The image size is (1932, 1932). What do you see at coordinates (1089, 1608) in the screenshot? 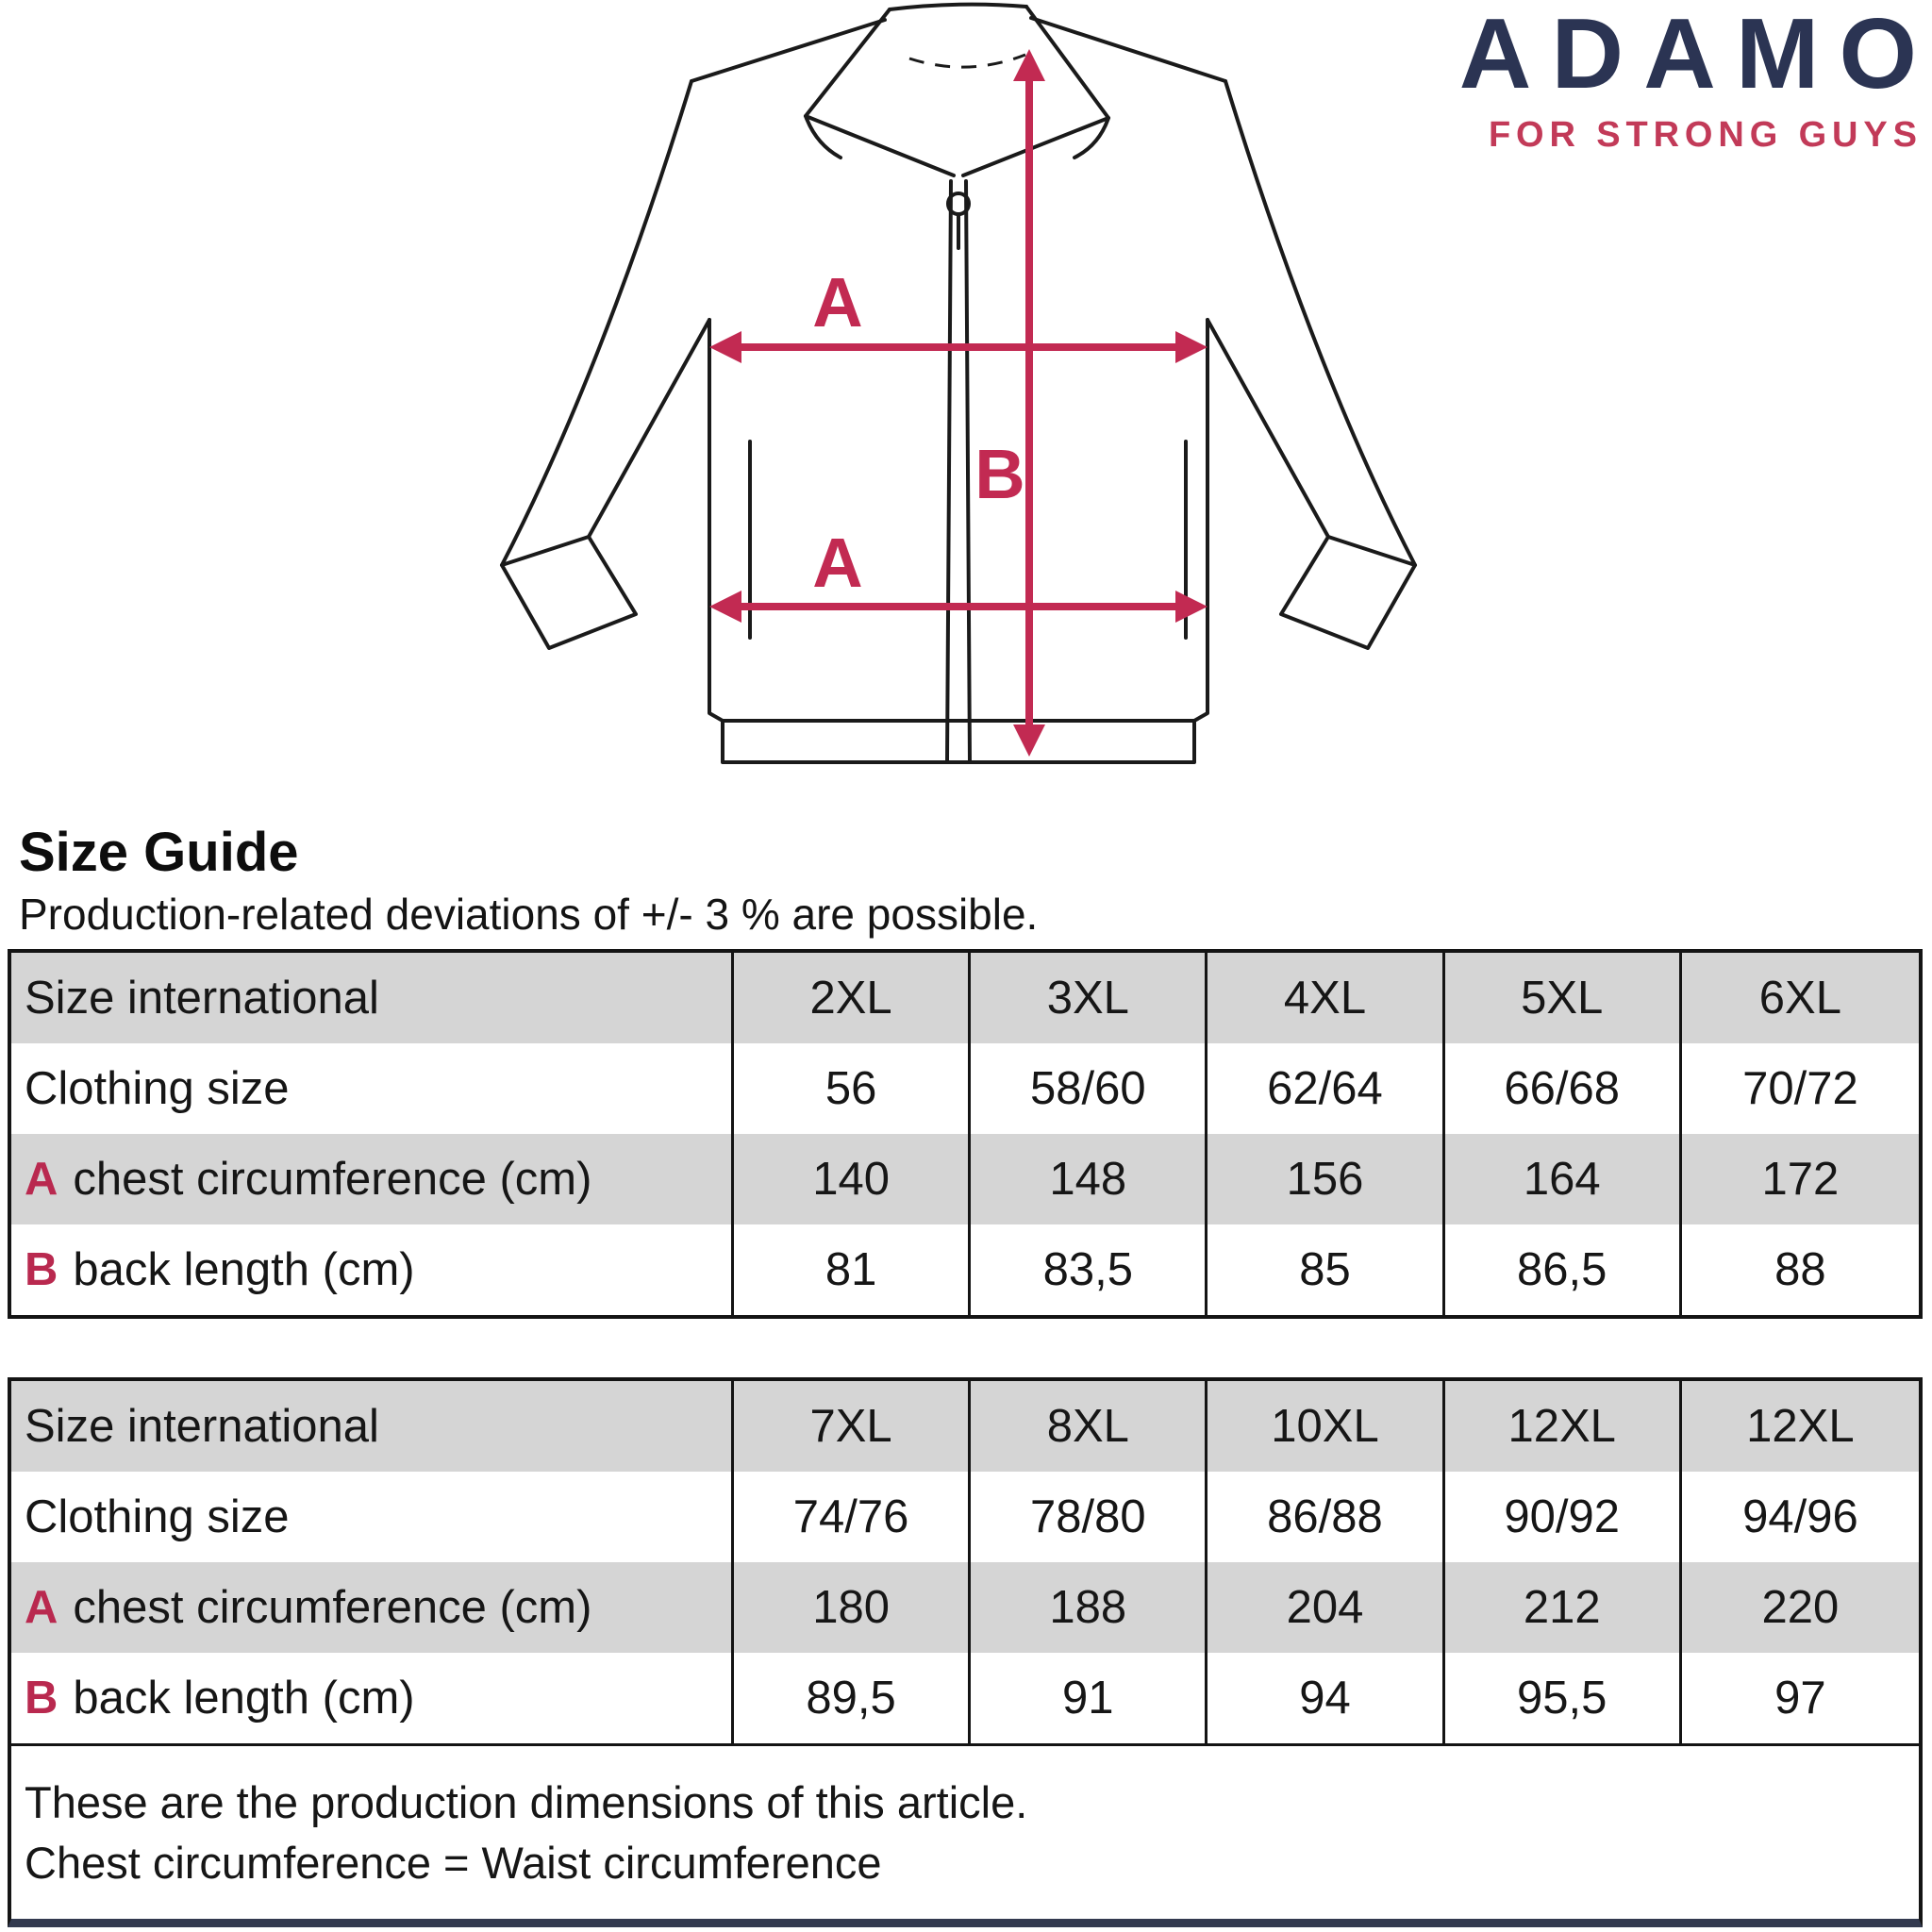
I see `table-cell: 188` at bounding box center [1089, 1608].